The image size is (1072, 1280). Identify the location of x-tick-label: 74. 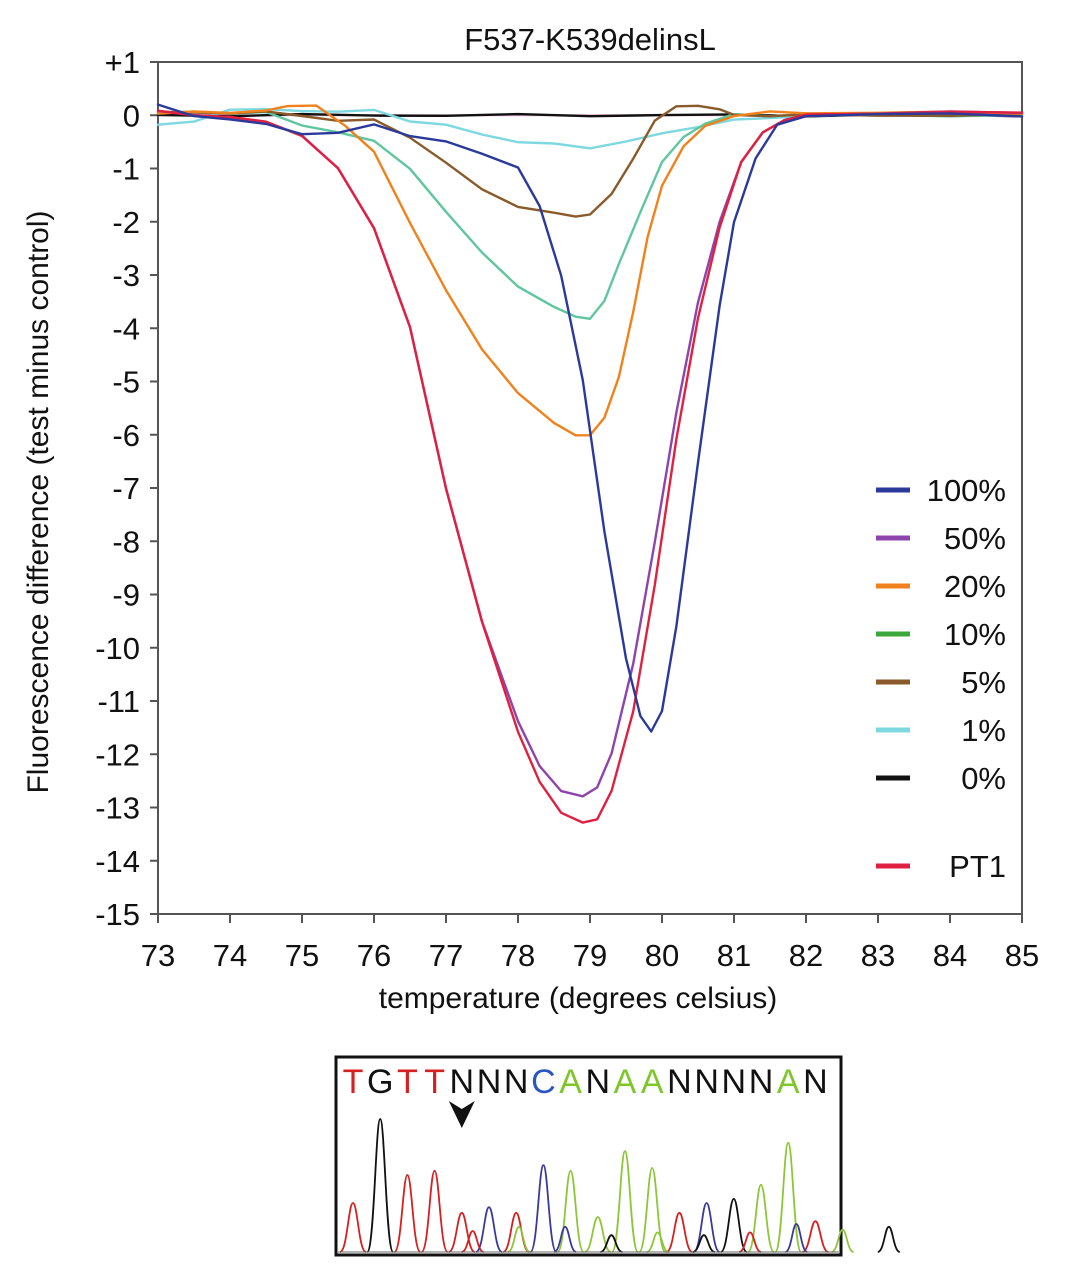
(230, 955).